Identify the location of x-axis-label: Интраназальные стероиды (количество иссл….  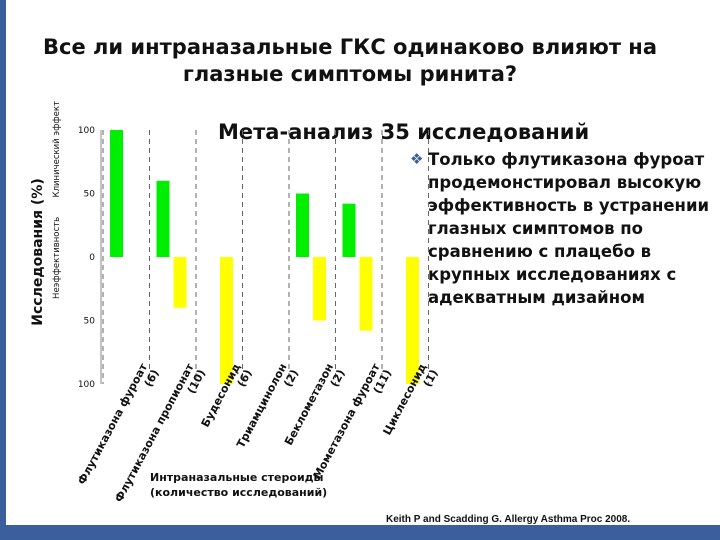
(238, 485).